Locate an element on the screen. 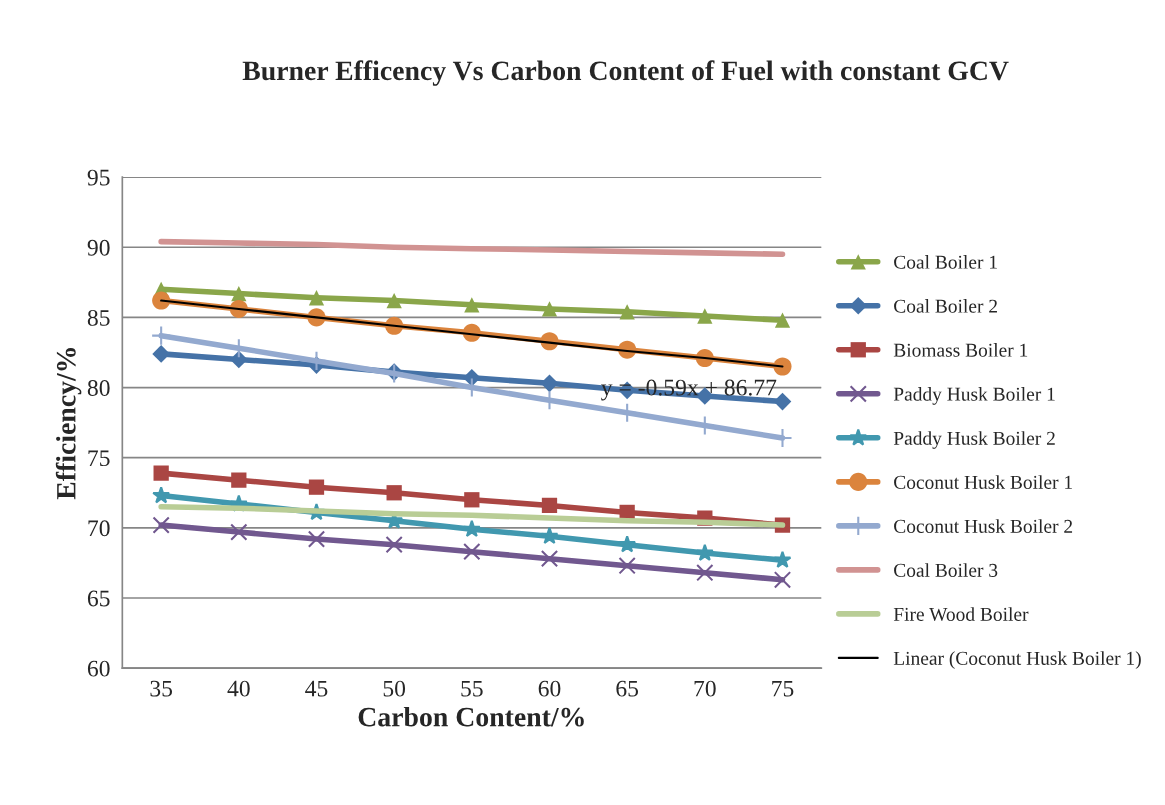 The width and height of the screenshot is (1165, 805). legend-label: Paddy Husk Boiler 1 is located at coordinates (974, 396).